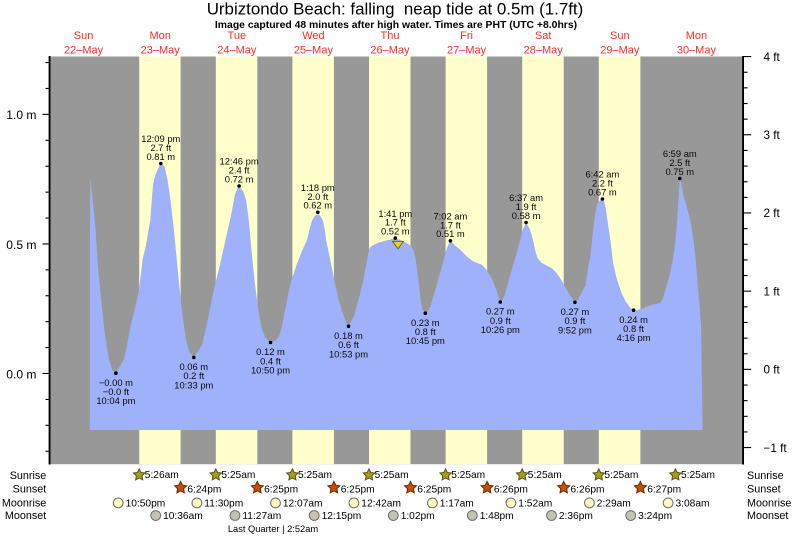  What do you see at coordinates (679, 162) in the screenshot?
I see `svg-text: 2.5 ft` at bounding box center [679, 162].